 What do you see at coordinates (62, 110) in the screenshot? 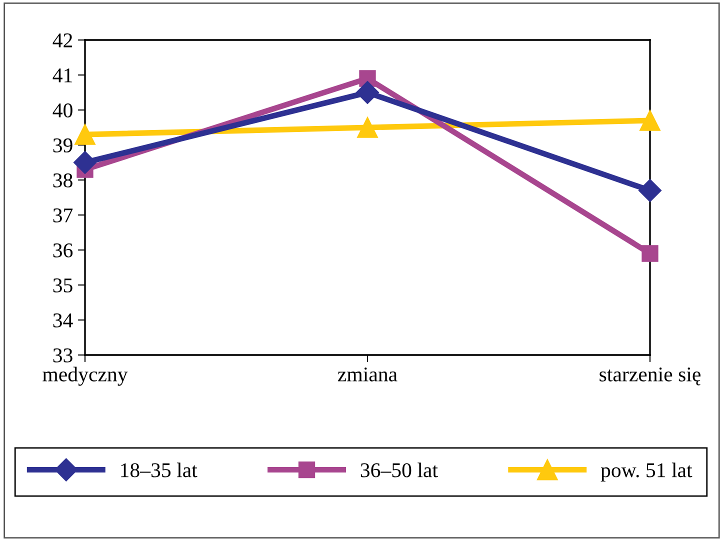
I see `y-tick-label: 40` at bounding box center [62, 110].